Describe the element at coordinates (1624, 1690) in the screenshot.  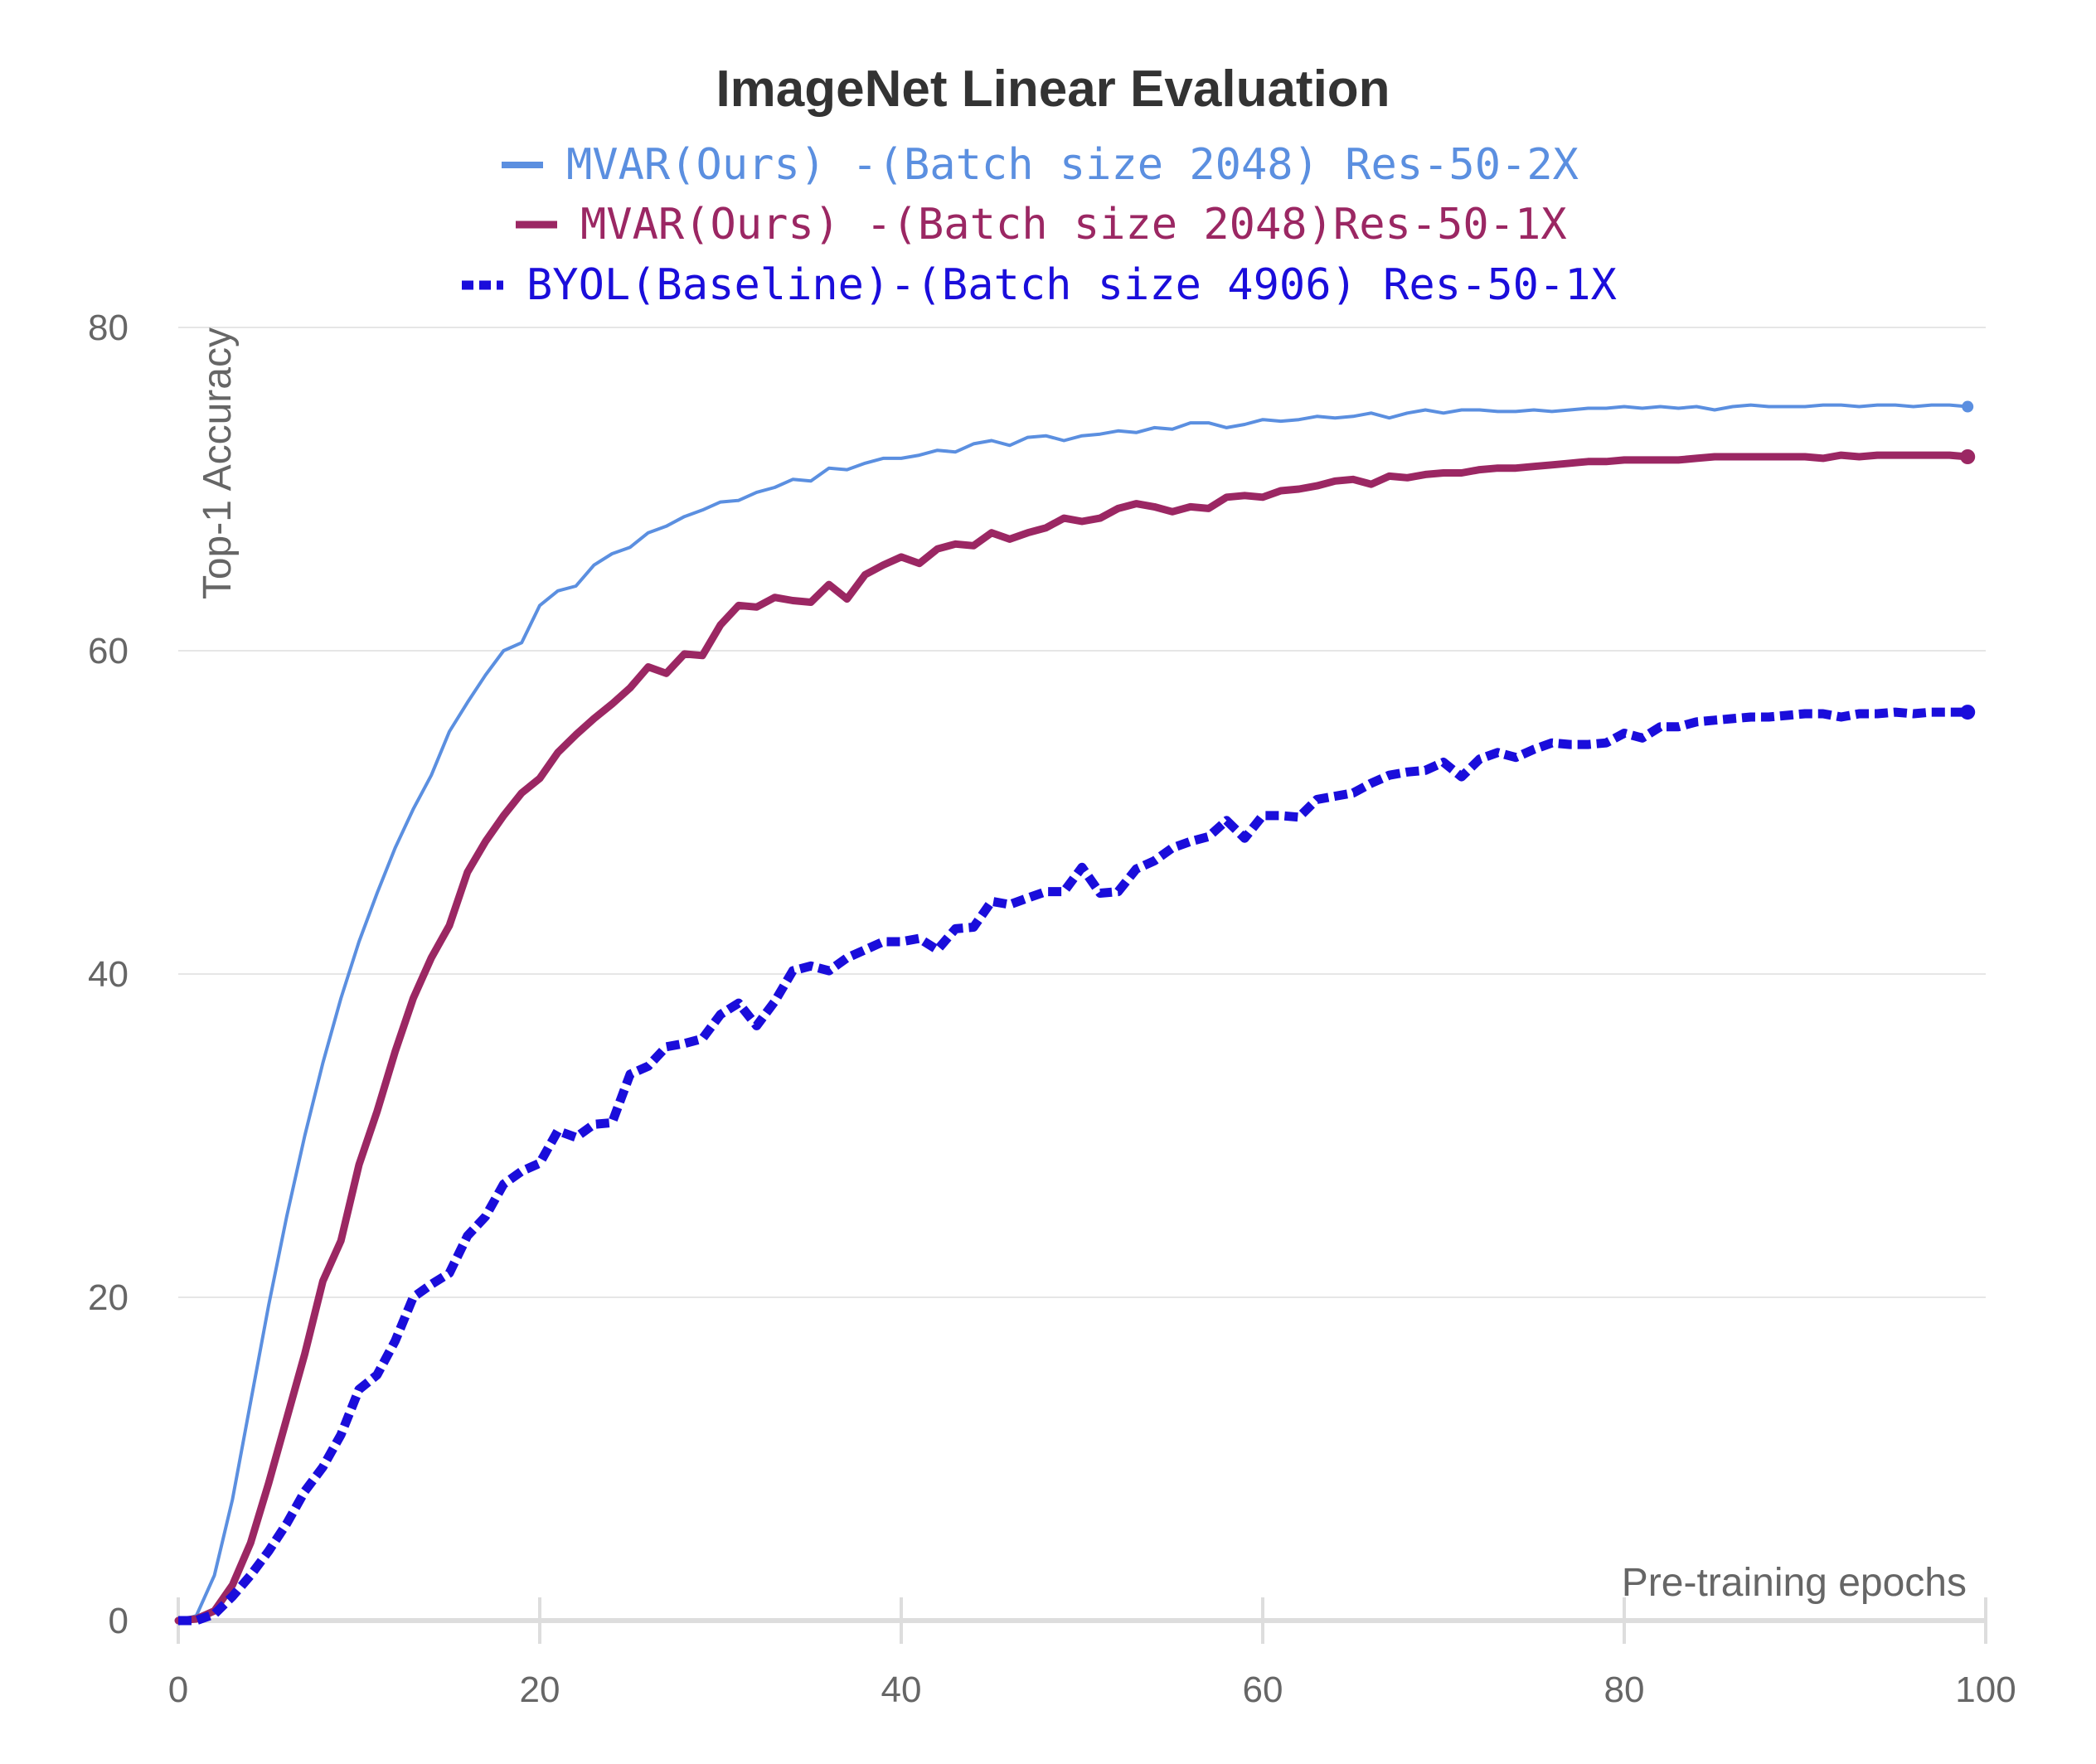
I see `x-tick-label-80: 80` at that location.